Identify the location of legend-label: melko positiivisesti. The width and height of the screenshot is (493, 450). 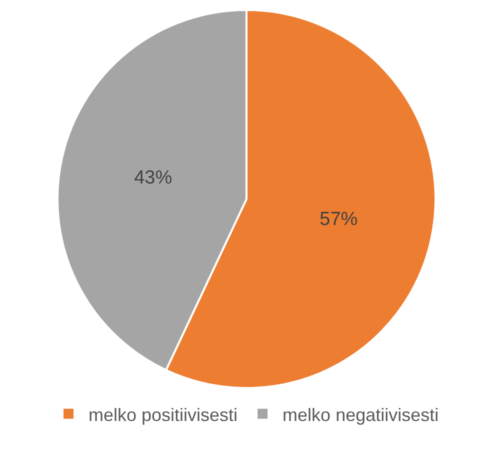
(163, 414).